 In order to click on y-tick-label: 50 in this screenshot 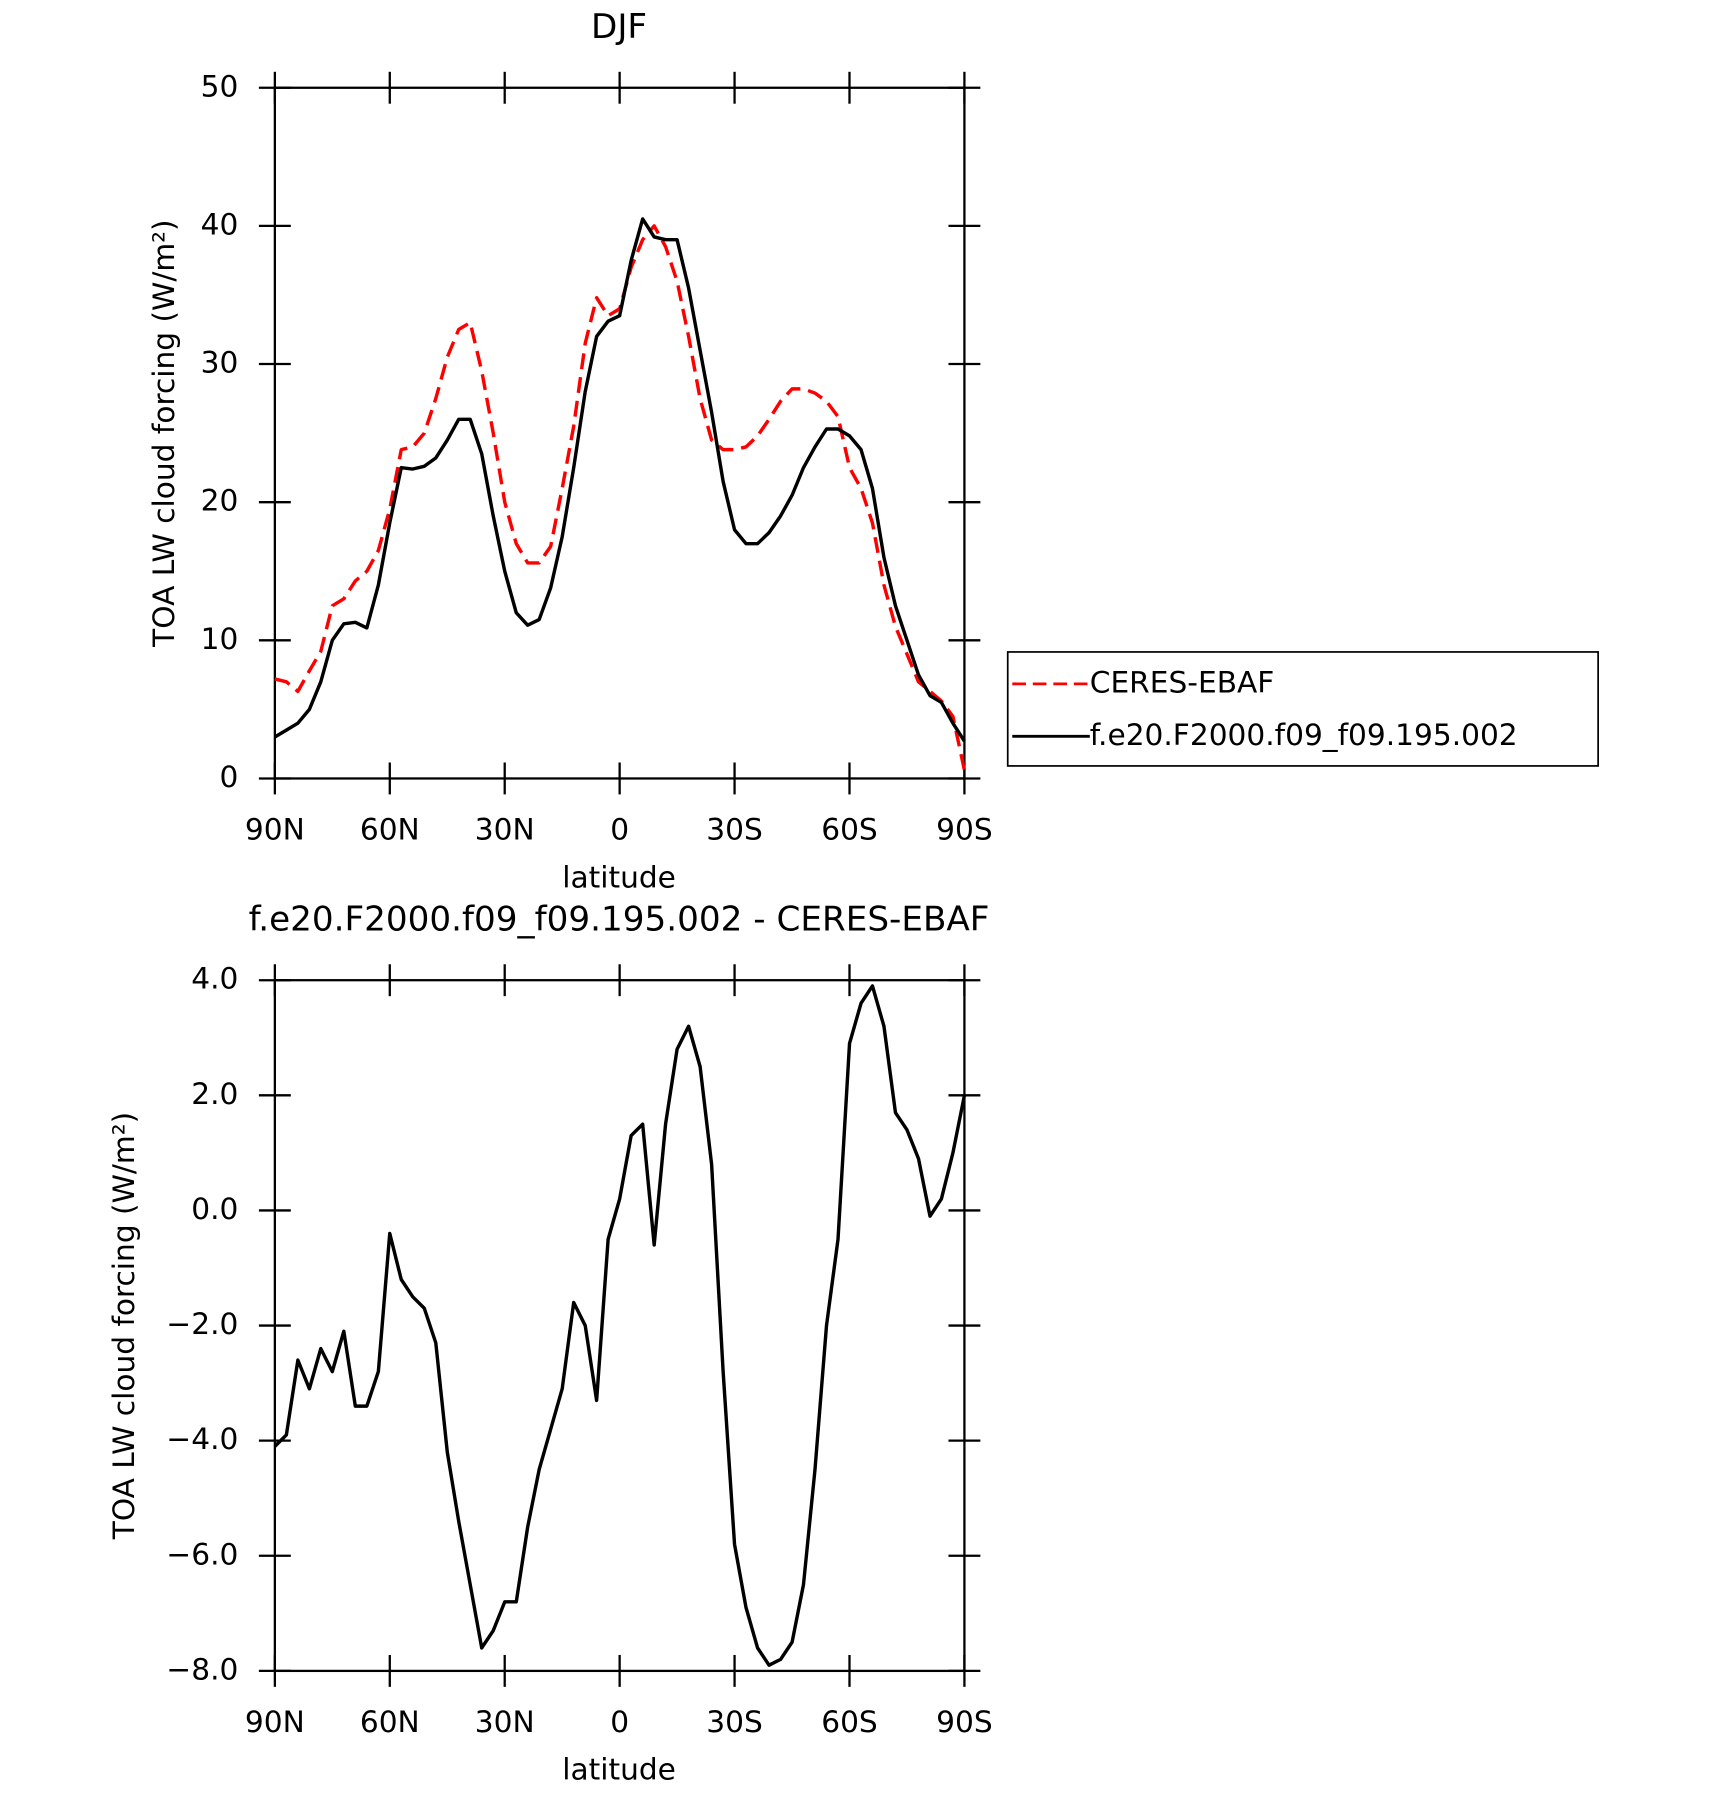, I will do `click(220, 85)`.